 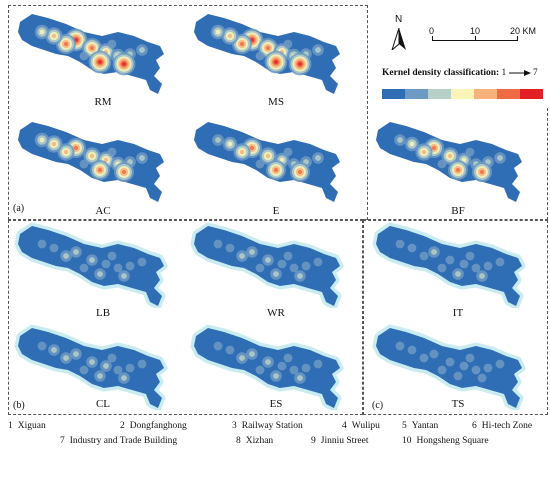 I want to click on map-panel-bf, so click(x=449, y=162).